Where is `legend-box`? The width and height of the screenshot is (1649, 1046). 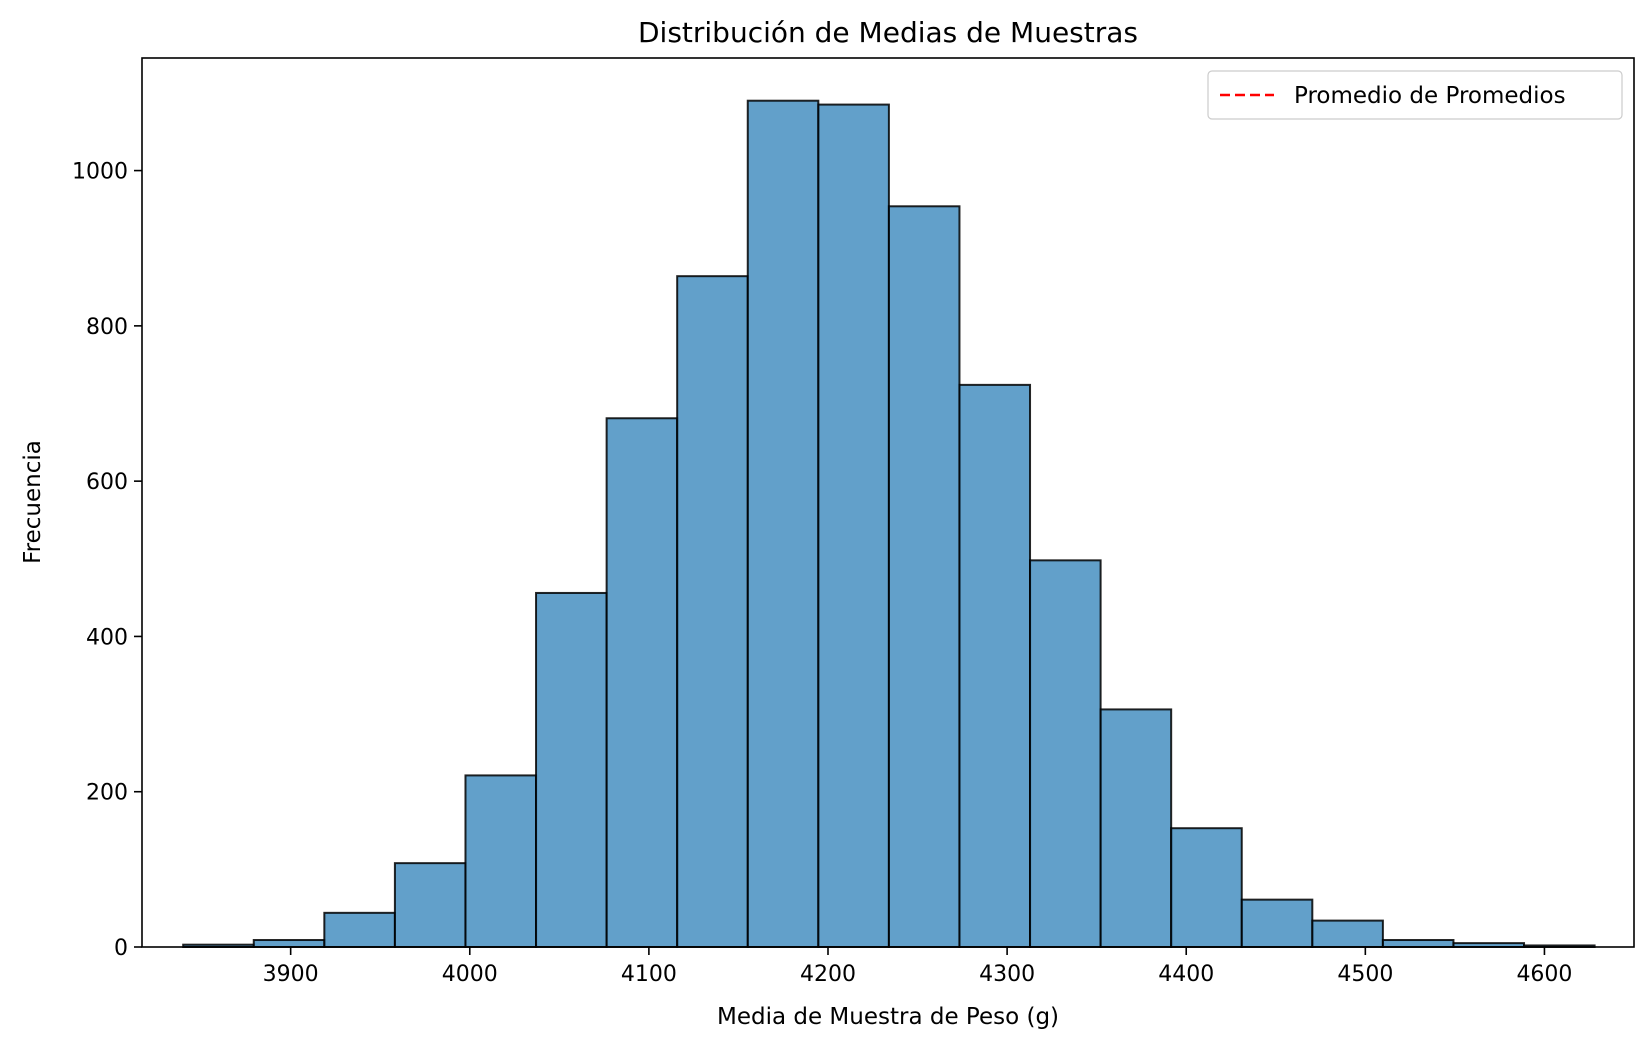
legend-box is located at coordinates (1415, 95).